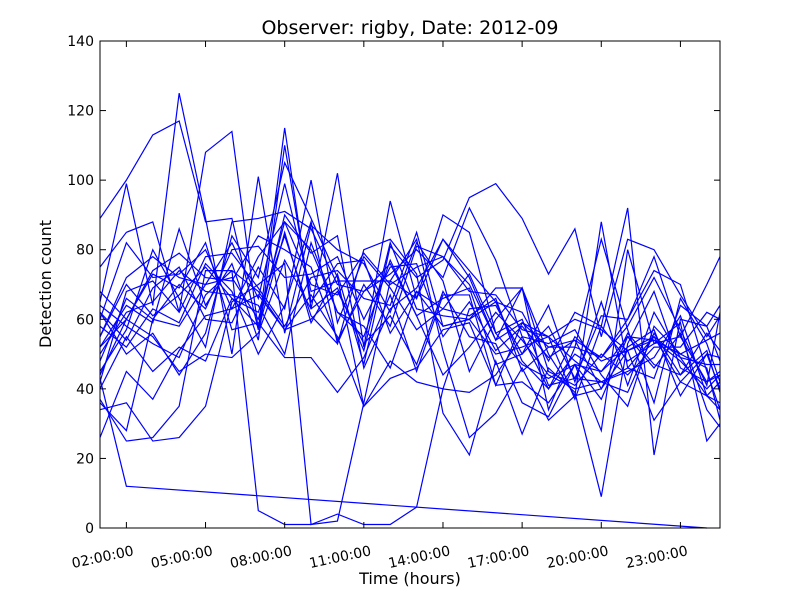 The height and width of the screenshot is (600, 800). Describe the element at coordinates (85, 459) in the screenshot. I see `y-tick-label: 20` at that location.